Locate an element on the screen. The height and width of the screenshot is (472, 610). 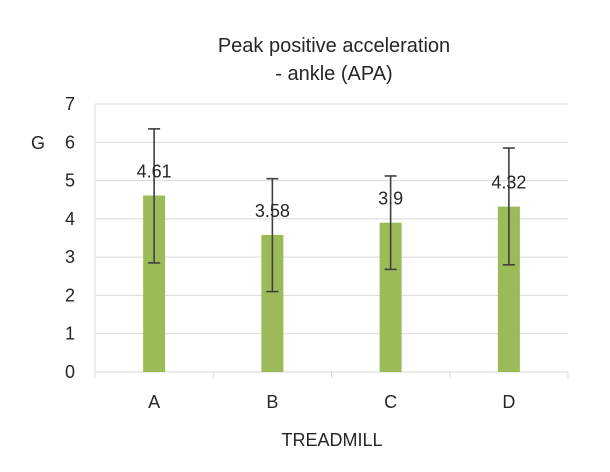
error-bar-a is located at coordinates (154, 196).